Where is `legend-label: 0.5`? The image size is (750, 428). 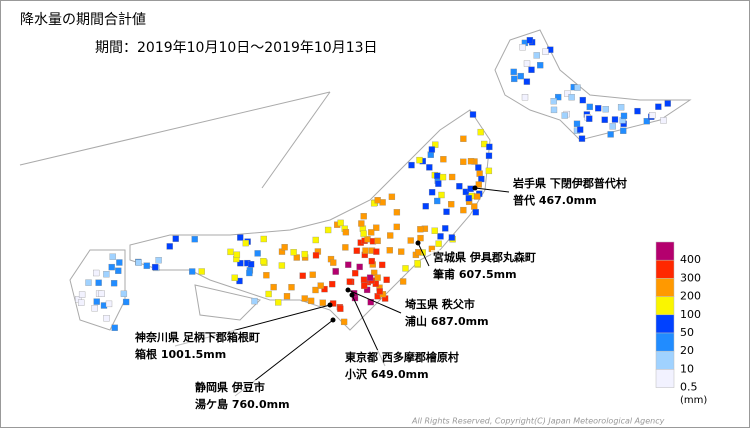 legend-label: 0.5 is located at coordinates (689, 387).